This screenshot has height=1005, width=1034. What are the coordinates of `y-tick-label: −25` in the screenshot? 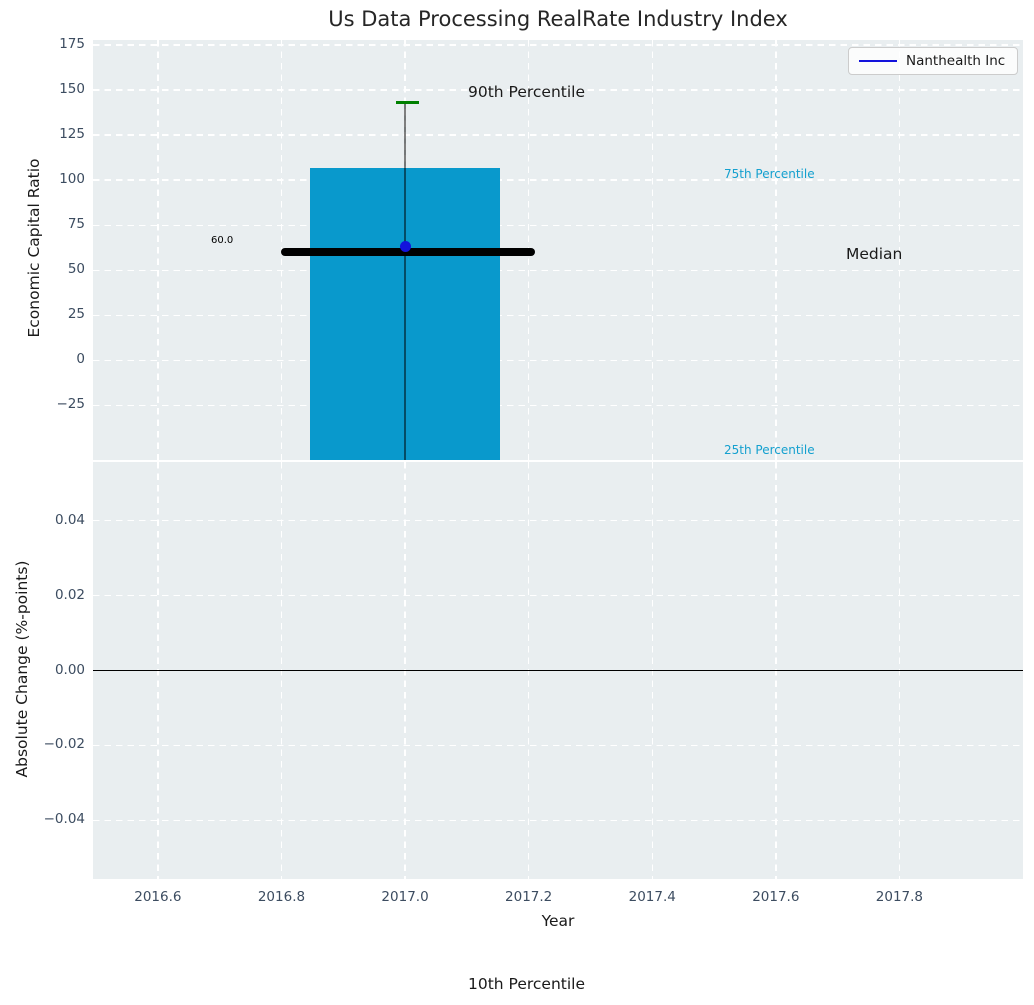 It's located at (71, 404).